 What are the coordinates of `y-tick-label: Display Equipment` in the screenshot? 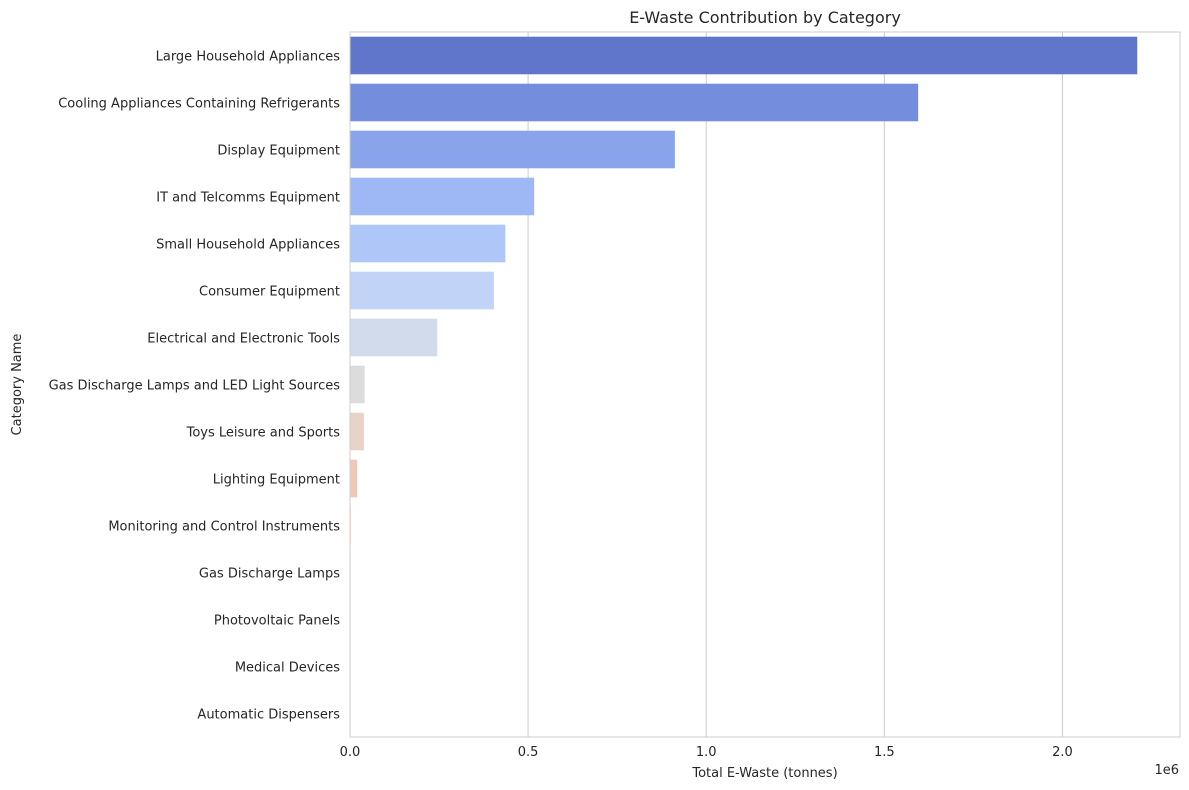 It's located at (278, 151).